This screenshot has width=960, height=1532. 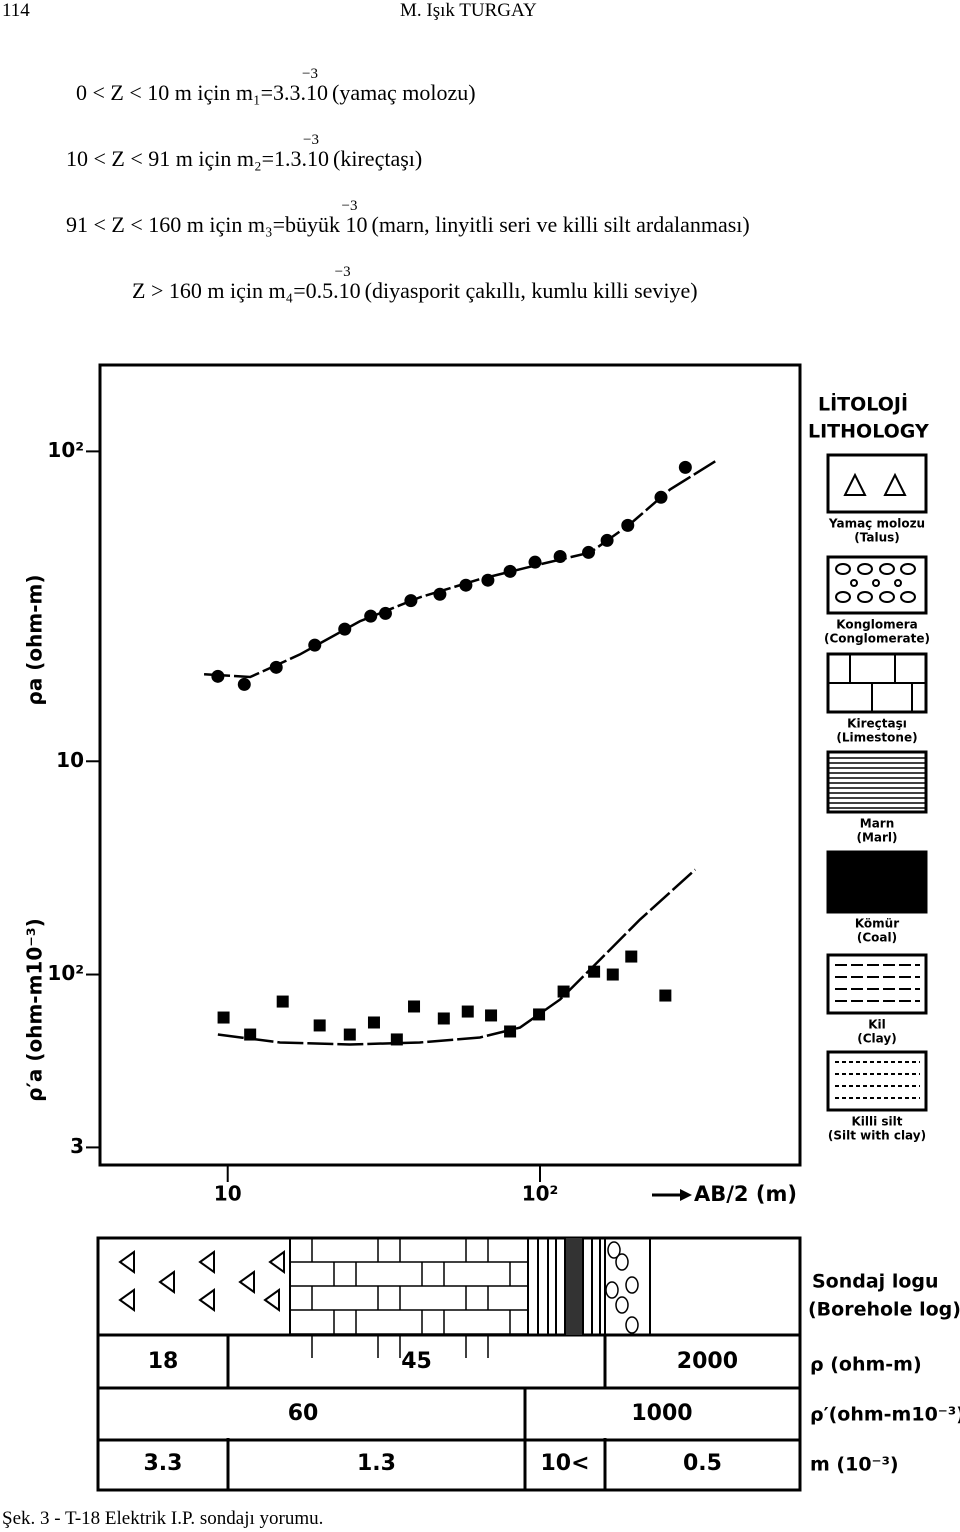 What do you see at coordinates (35, 1009) in the screenshot?
I see `y-axis-label: ρ′a (ohm-m10⁻³)` at bounding box center [35, 1009].